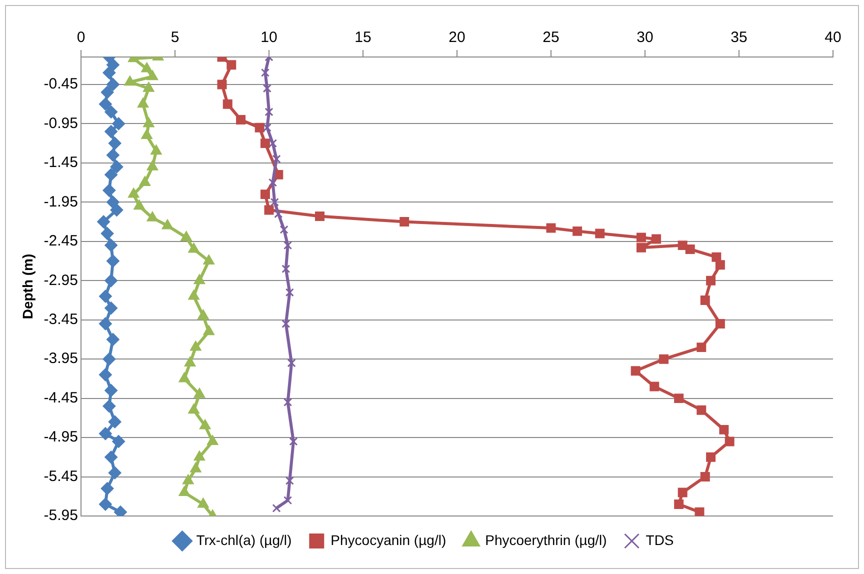  What do you see at coordinates (61, 241) in the screenshot?
I see `y-tick-label: -2.45` at bounding box center [61, 241].